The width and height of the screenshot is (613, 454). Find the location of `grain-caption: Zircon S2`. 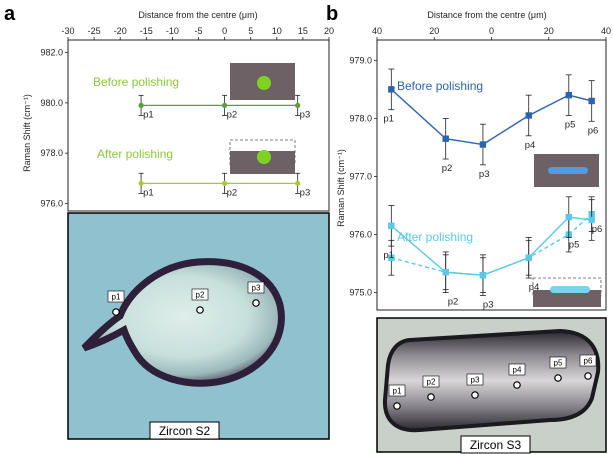

grain-caption: Zircon S2 is located at coordinates (185, 431).